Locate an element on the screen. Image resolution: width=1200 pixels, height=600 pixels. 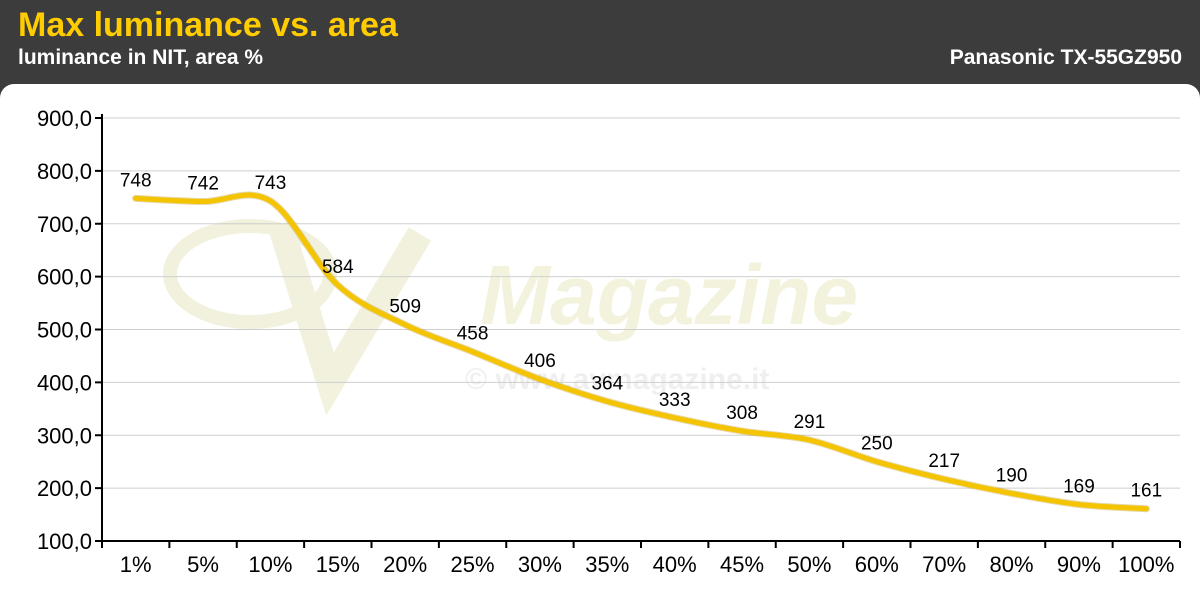
x-tick-label: 35% is located at coordinates (607, 564).